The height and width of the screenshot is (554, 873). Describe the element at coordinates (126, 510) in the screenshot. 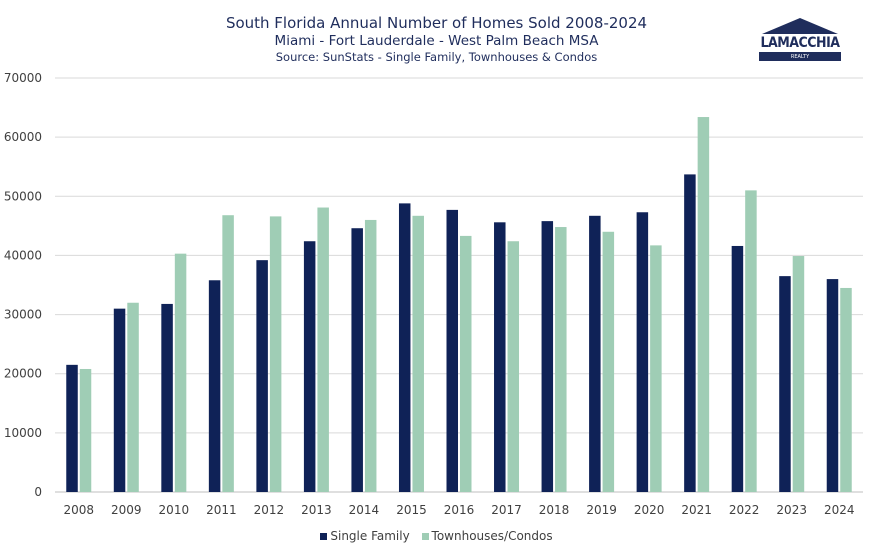

I see `x-tick-label: 2009` at that location.